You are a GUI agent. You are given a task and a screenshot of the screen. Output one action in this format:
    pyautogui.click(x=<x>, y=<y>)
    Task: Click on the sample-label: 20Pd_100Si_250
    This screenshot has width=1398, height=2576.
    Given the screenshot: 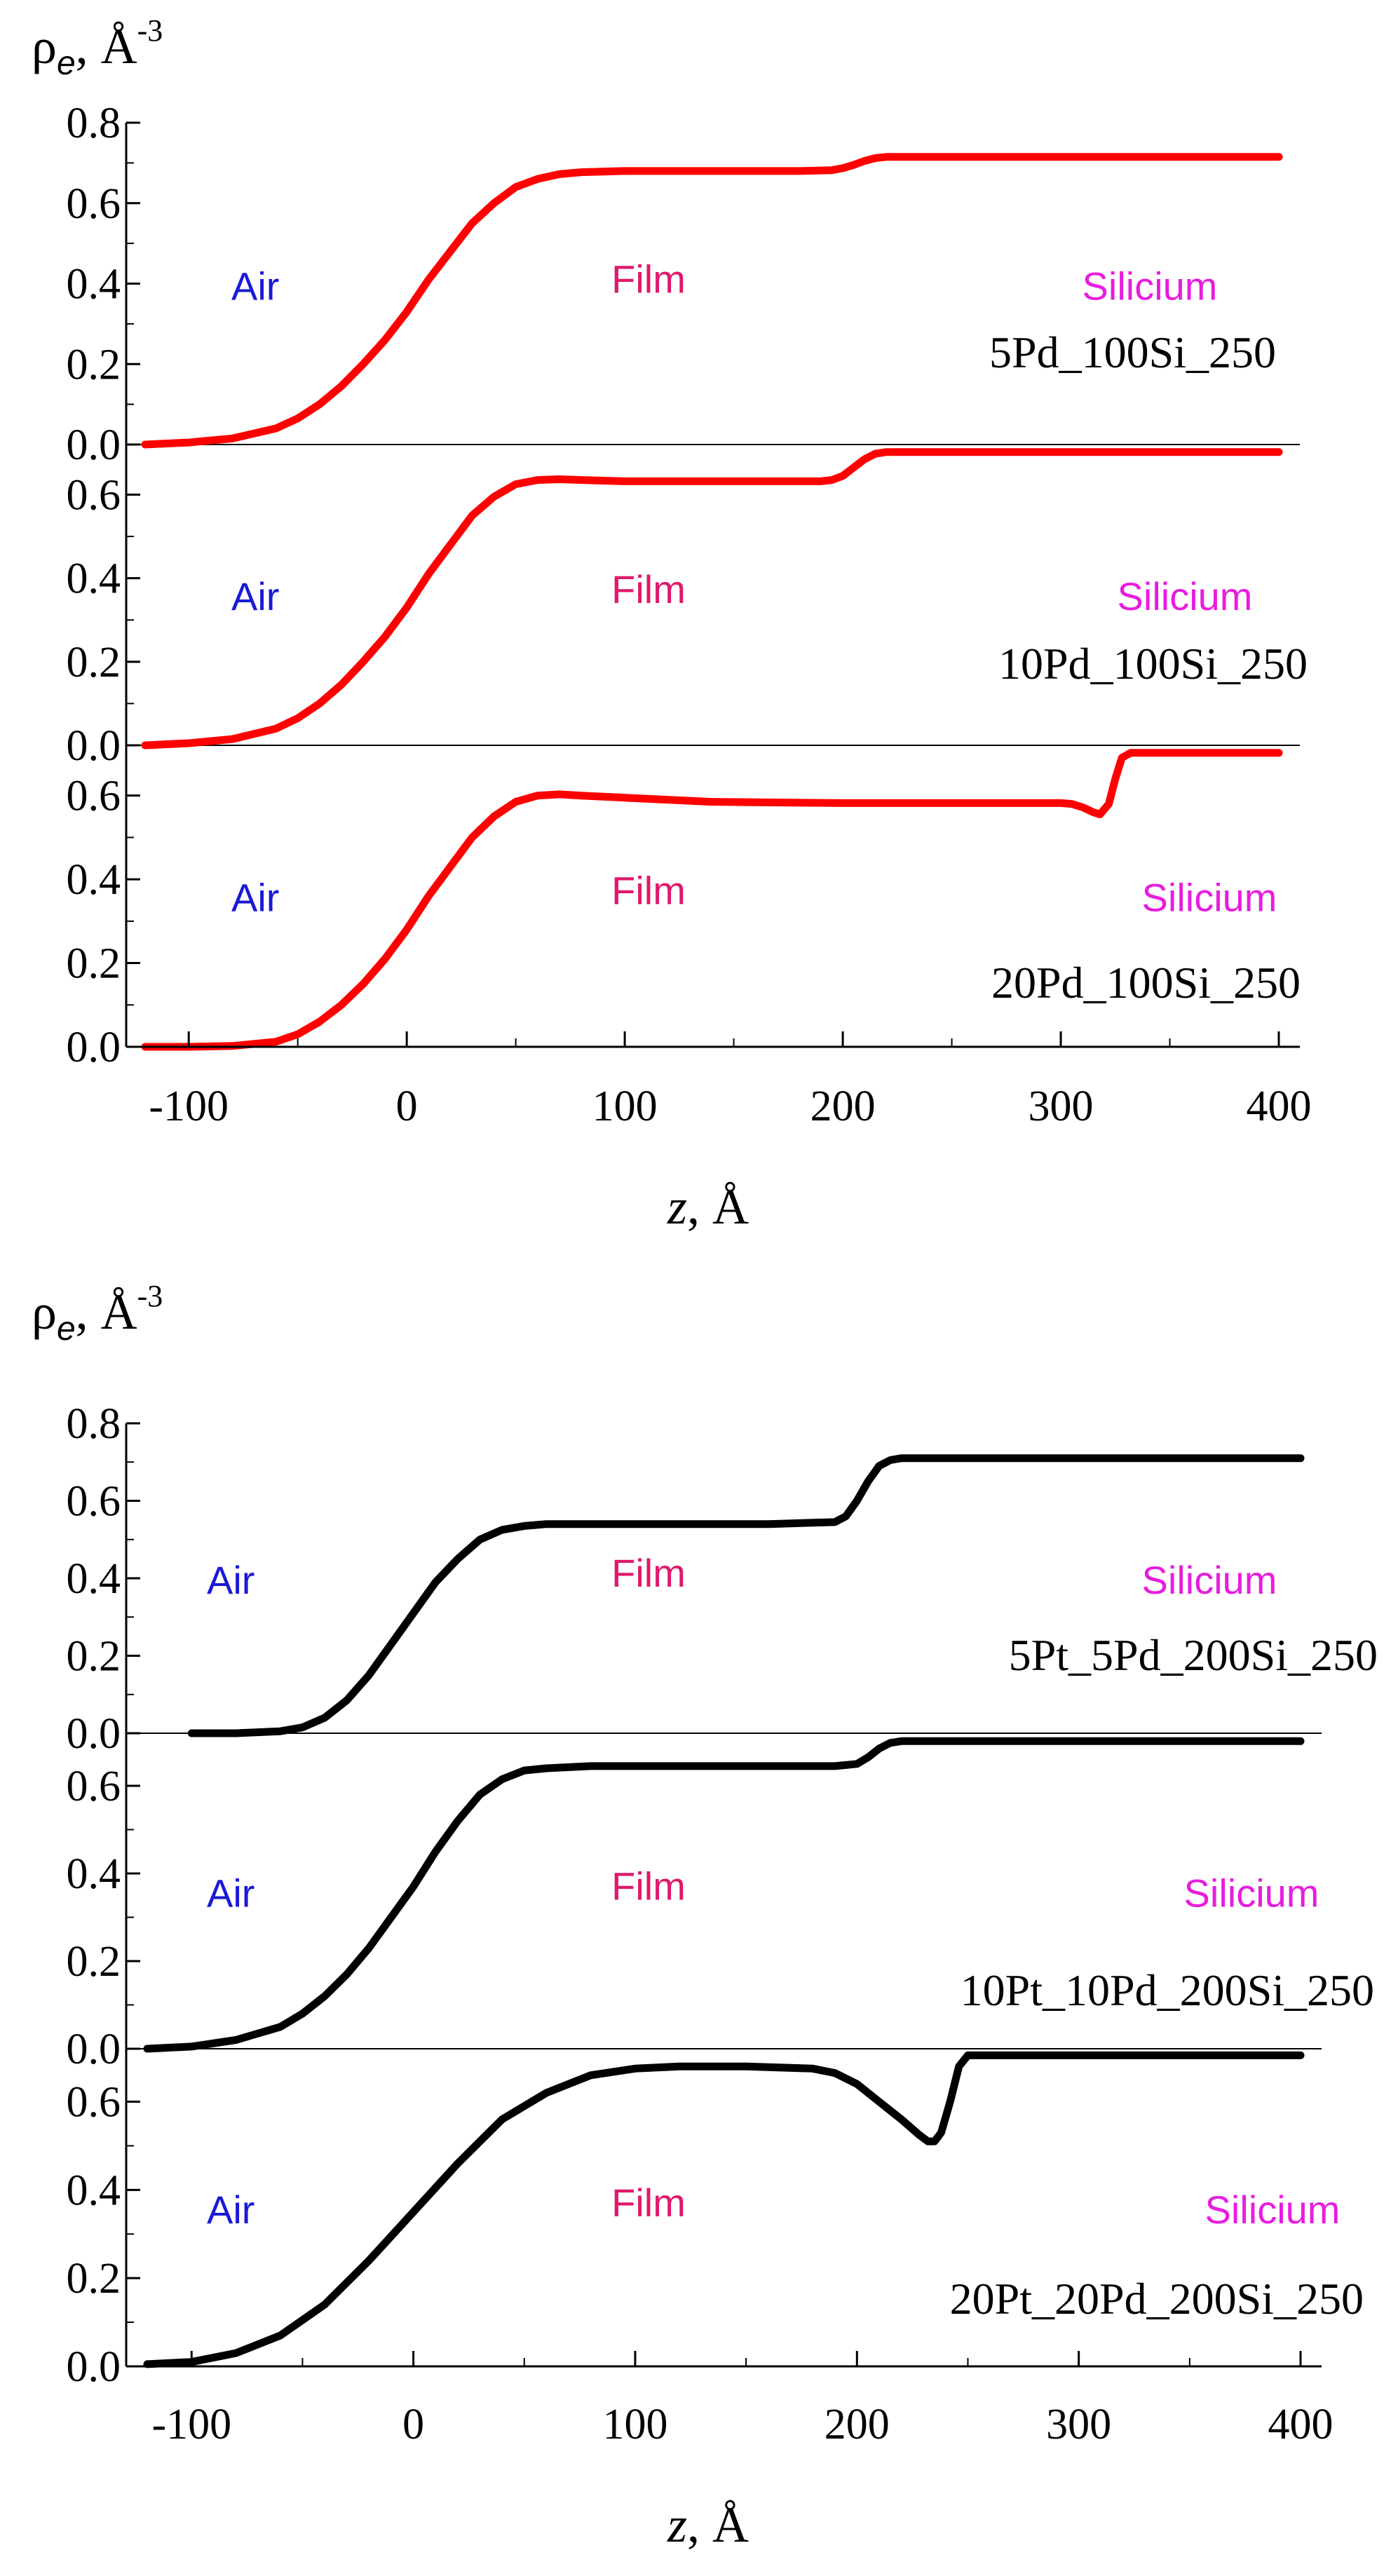 What is the action you would take?
    pyautogui.click(x=1146, y=983)
    